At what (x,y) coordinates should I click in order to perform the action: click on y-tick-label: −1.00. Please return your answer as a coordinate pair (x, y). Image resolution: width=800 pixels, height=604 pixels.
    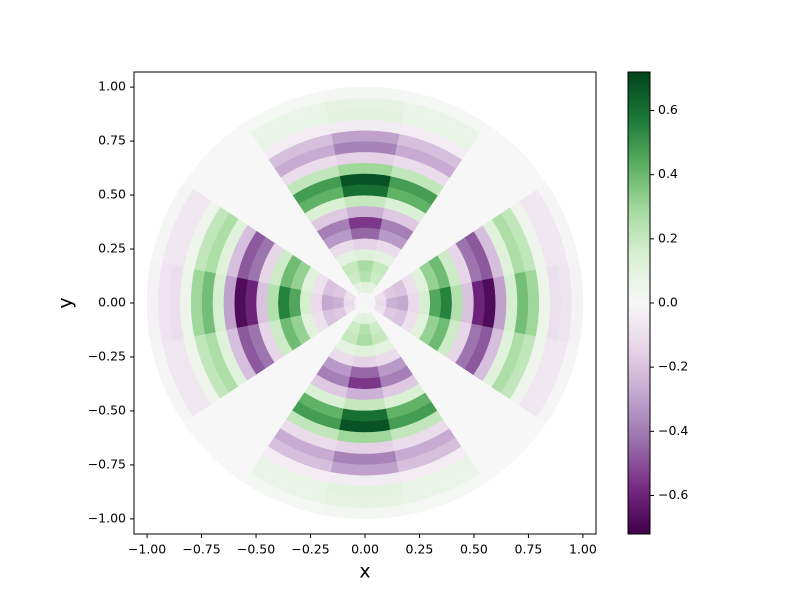
    Looking at the image, I should click on (107, 517).